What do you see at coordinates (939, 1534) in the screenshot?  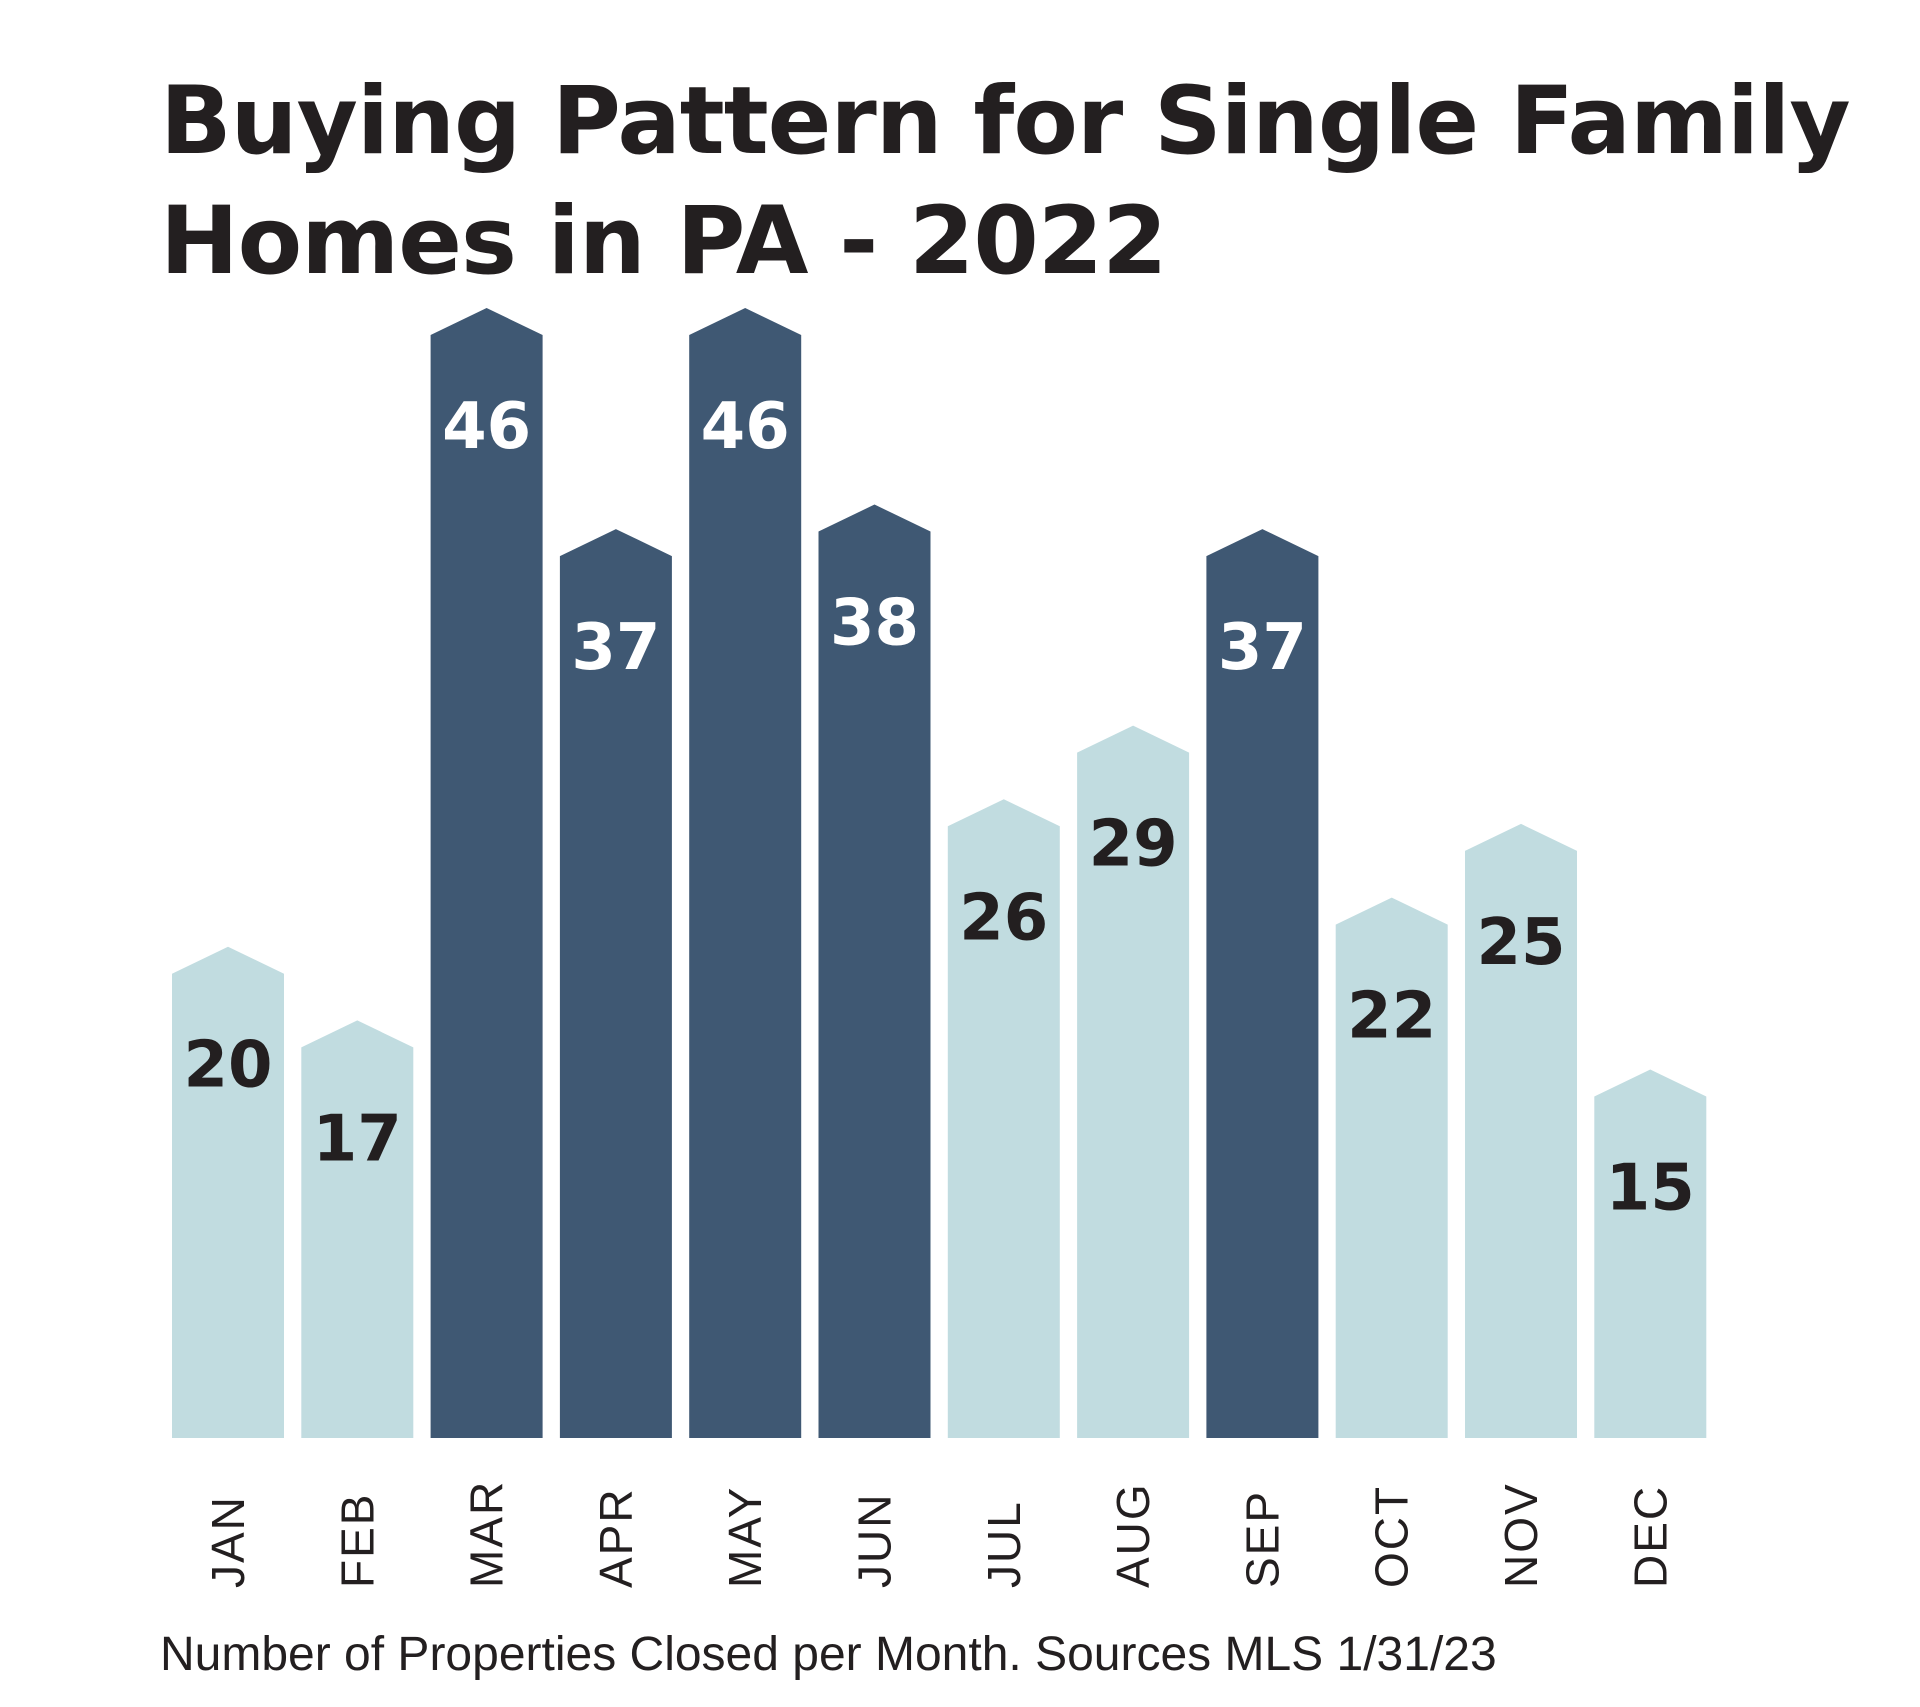 I see `month-labels-group: JAN FEB MAR APR MAY JUN JUL AUG SEP OCT NOV DEC` at bounding box center [939, 1534].